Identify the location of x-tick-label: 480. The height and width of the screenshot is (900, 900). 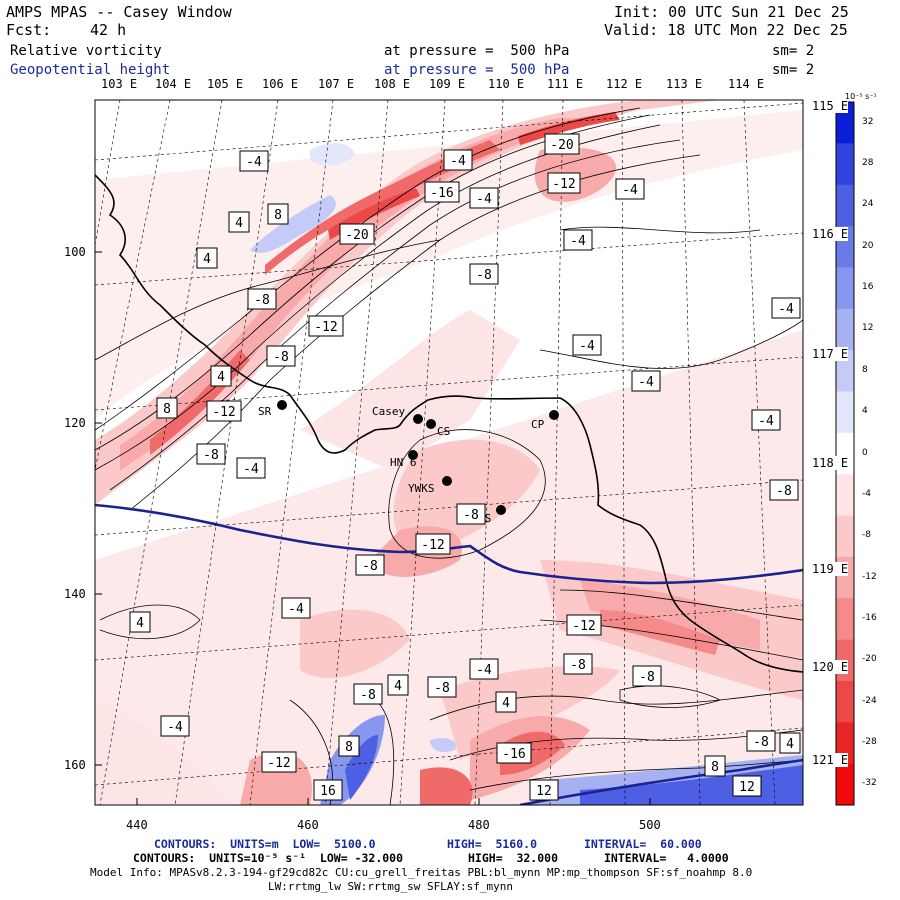
(479, 825).